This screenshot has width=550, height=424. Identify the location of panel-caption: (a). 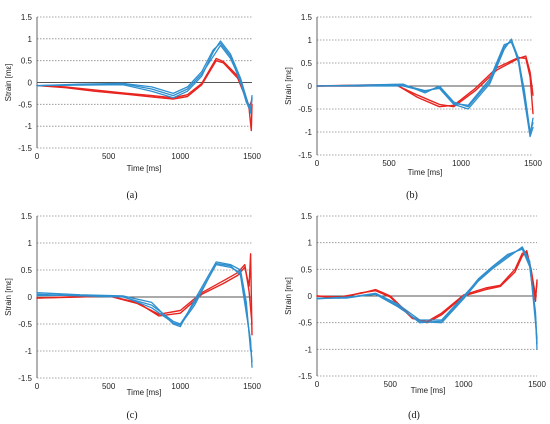
(131, 195).